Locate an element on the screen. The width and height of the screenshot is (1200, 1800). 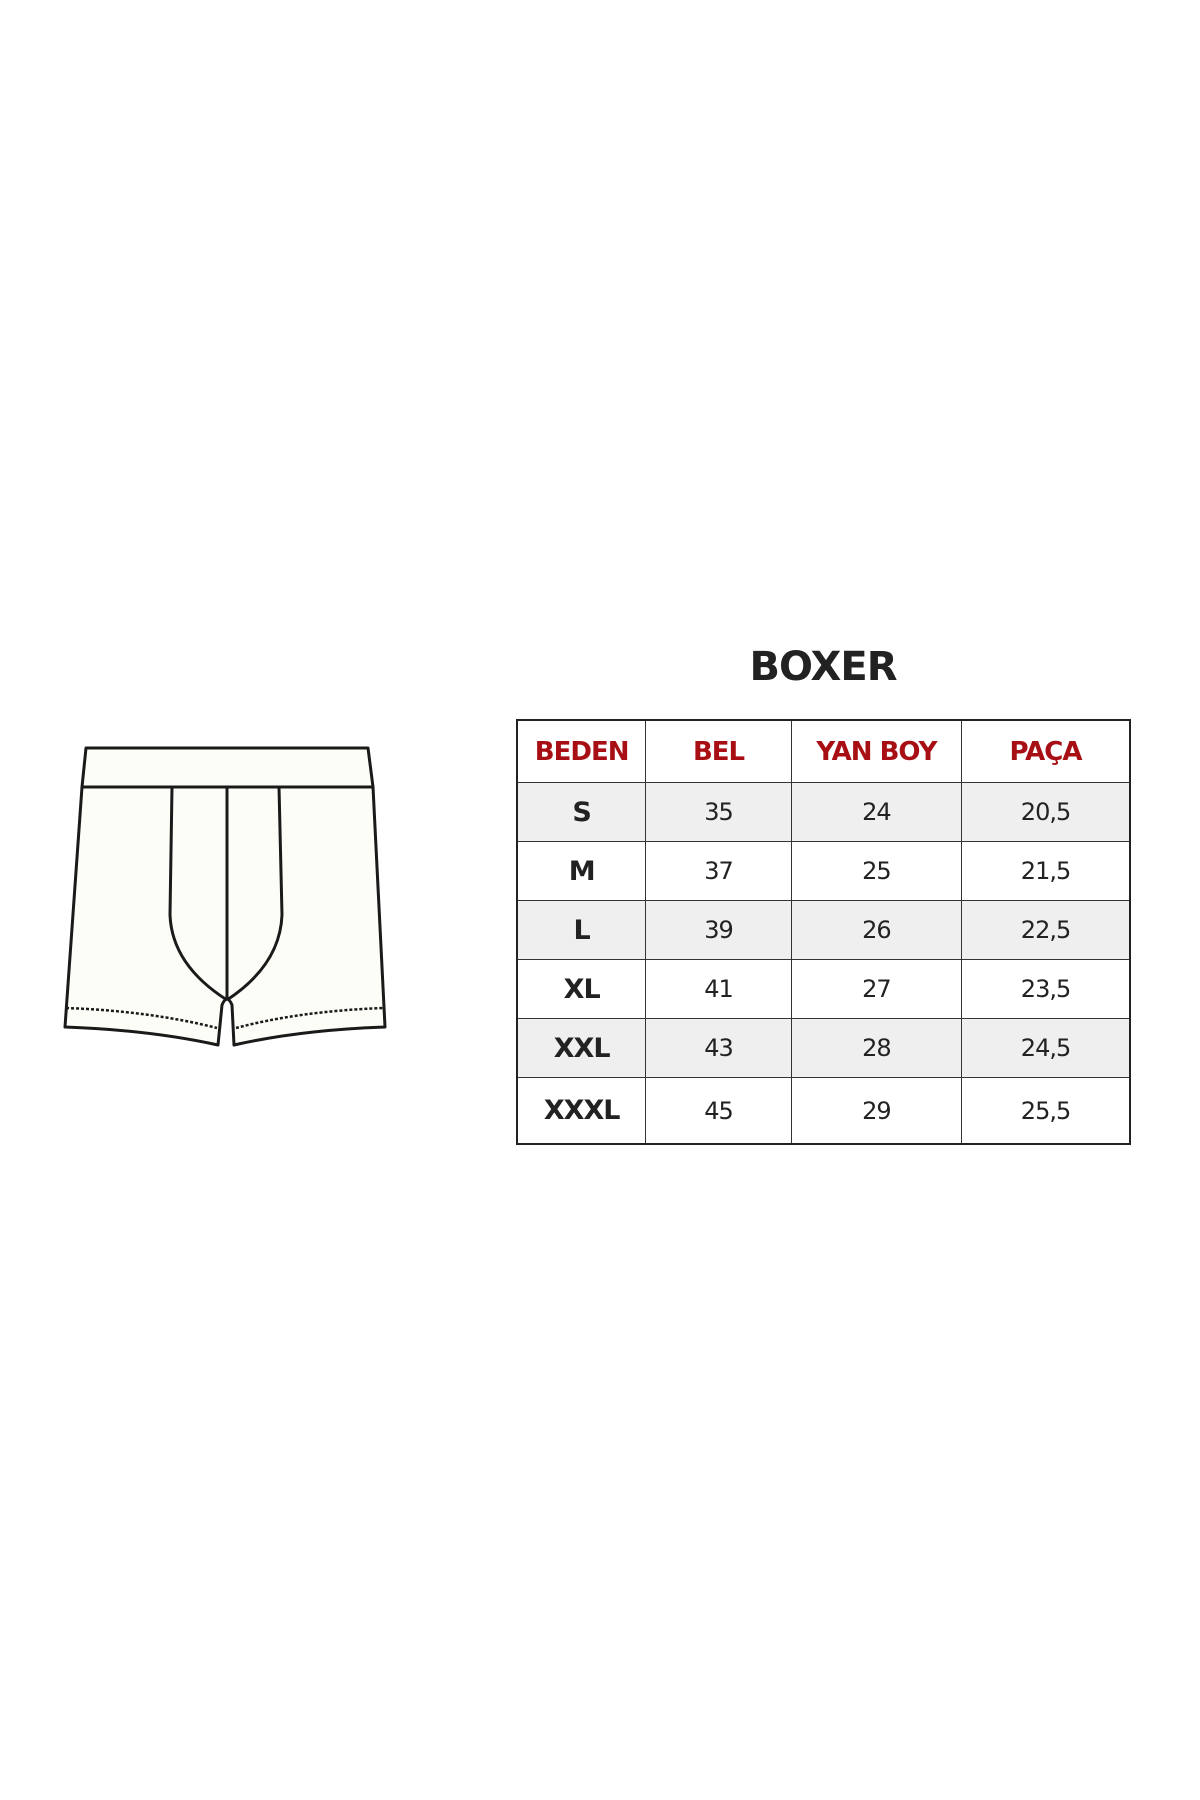
bel-cell: 35 is located at coordinates (718, 812).